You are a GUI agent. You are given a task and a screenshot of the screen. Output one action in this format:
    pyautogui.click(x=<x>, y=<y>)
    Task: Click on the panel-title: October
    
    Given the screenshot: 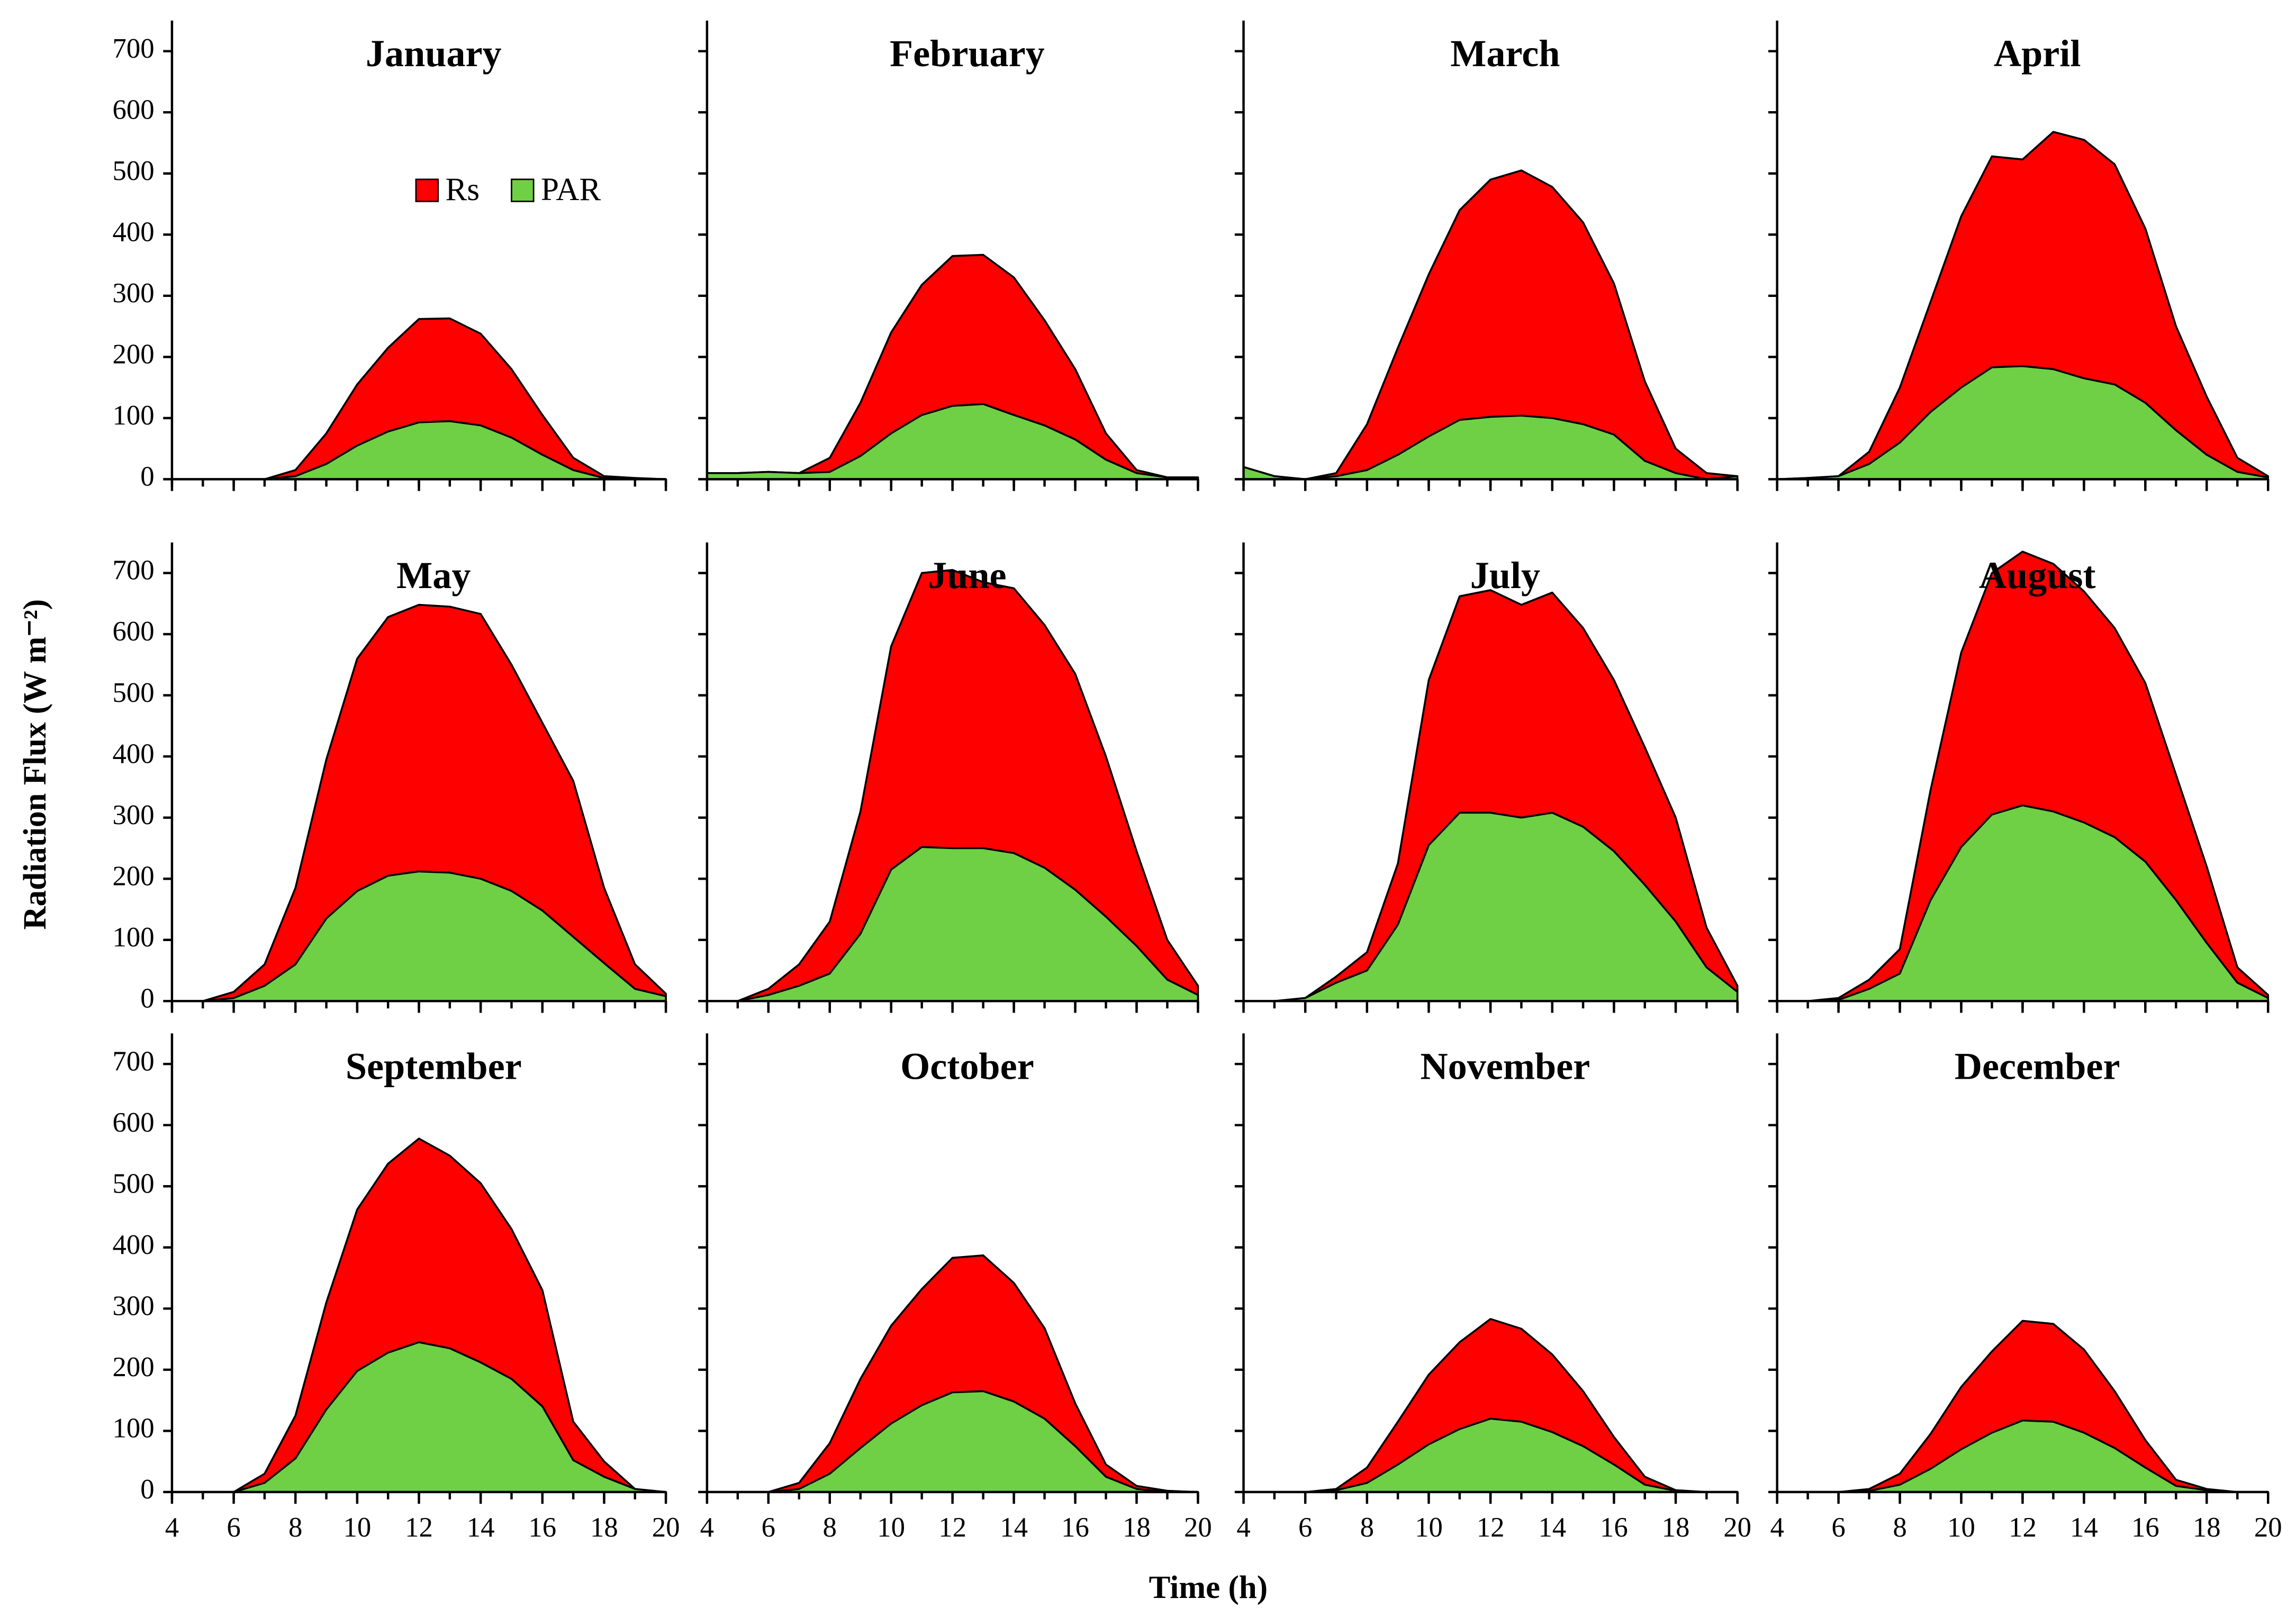 What is the action you would take?
    pyautogui.click(x=967, y=1066)
    